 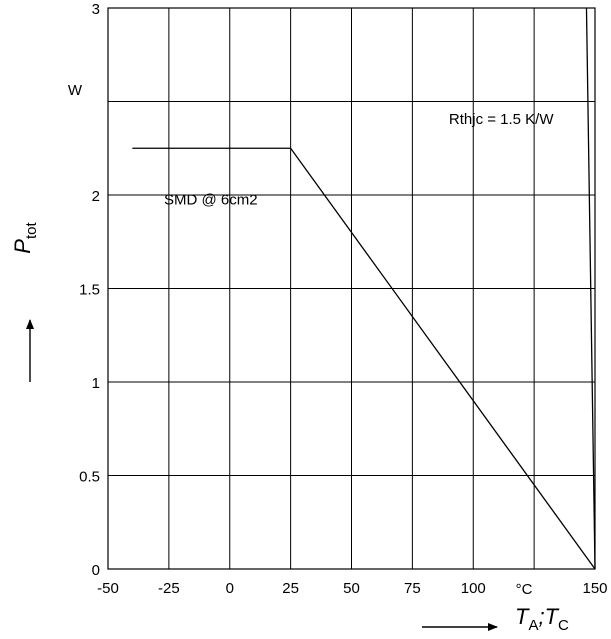 I want to click on y-tick-label: 2, so click(x=96, y=196).